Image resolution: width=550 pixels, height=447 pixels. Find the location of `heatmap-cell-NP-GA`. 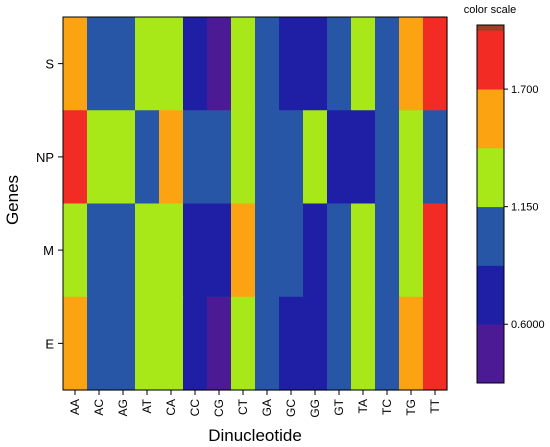

heatmap-cell-NP-GA is located at coordinates (267, 157).